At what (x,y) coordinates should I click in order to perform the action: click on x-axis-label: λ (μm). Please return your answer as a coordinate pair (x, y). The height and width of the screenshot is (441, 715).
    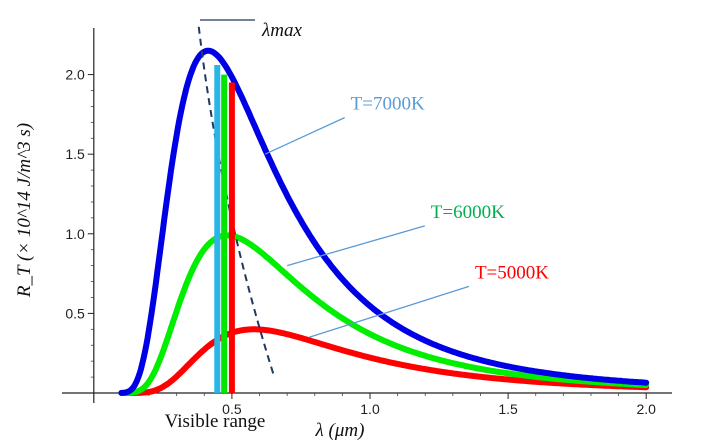
    Looking at the image, I should click on (340, 430).